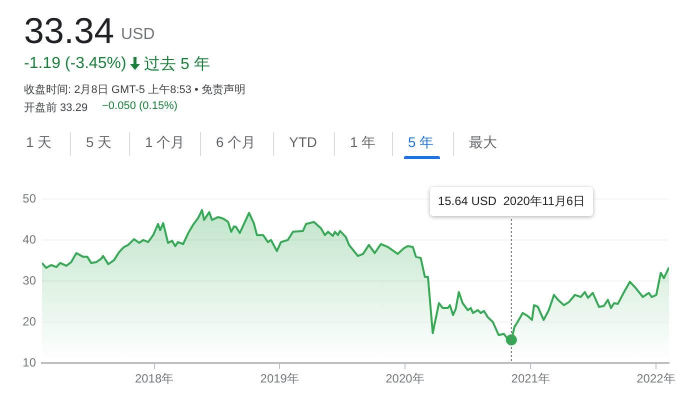 The width and height of the screenshot is (693, 398). Describe the element at coordinates (75, 64) in the screenshot. I see `chart-subtitle: -1.19 (-3.45%)` at that location.